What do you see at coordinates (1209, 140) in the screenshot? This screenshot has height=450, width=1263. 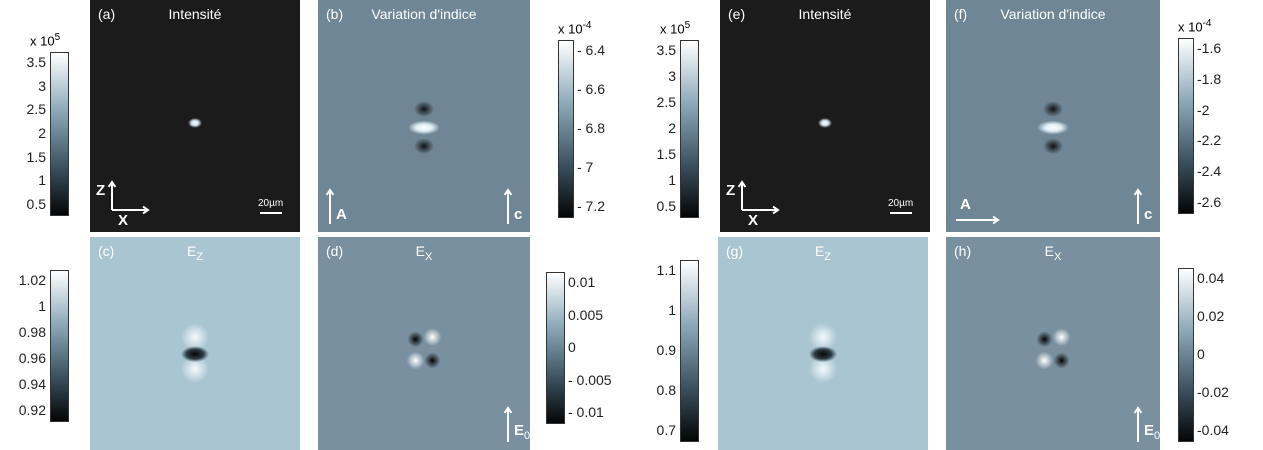 I see `colorbar-tick-label: -2.2` at bounding box center [1209, 140].